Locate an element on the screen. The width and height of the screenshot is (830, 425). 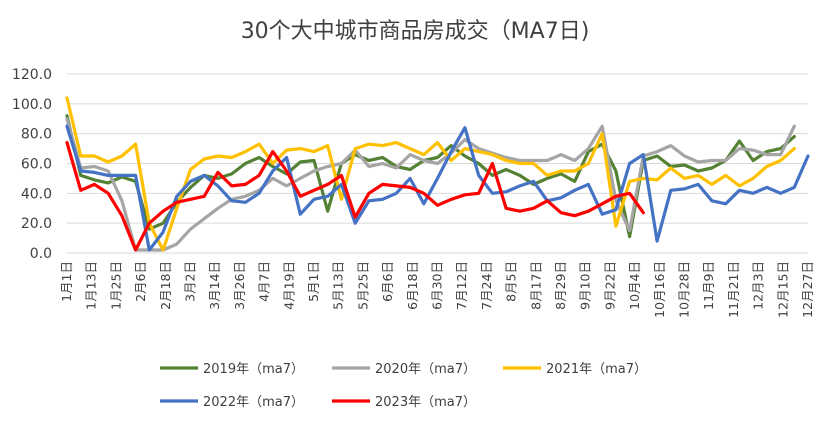
x-tick-label: 6月18日 is located at coordinates (412, 285).